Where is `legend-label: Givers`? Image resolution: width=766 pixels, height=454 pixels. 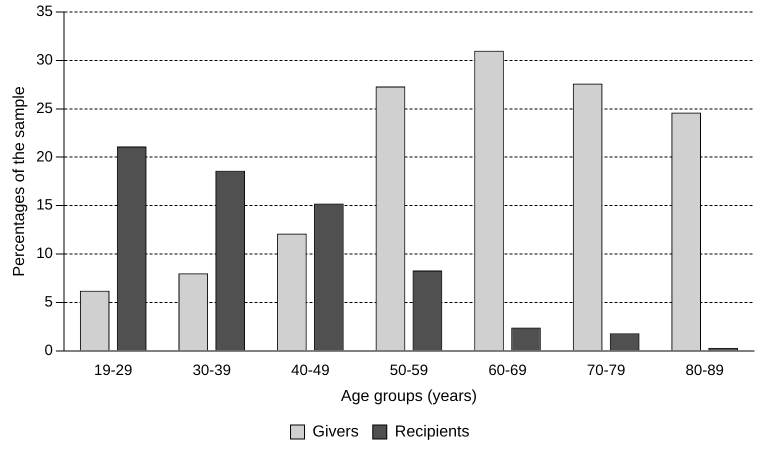 legend-label: Givers is located at coordinates (335, 431).